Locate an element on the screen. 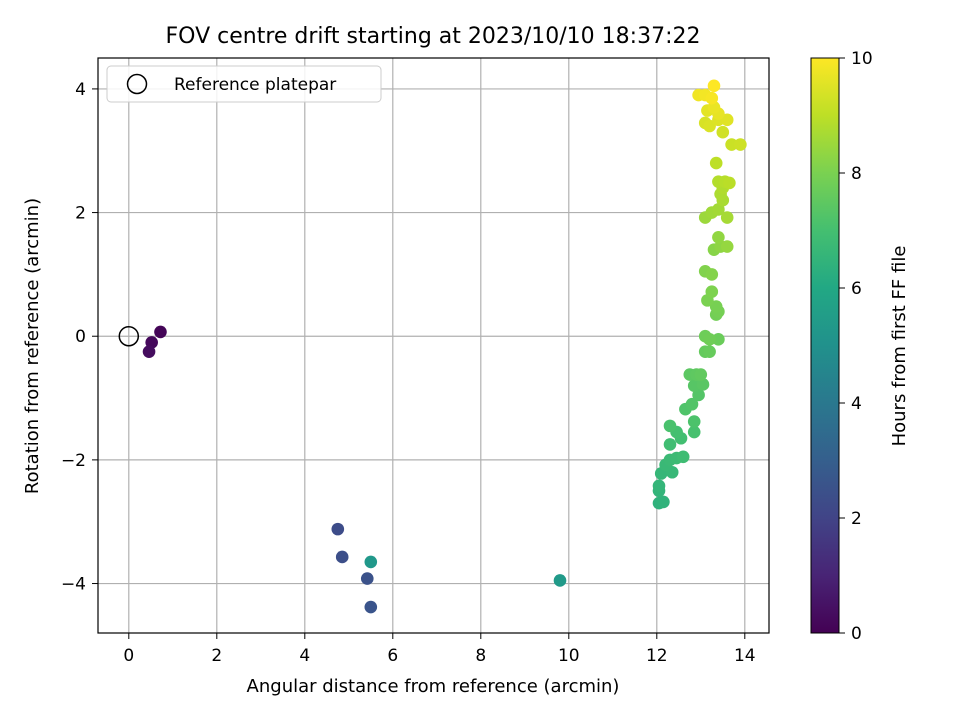 The width and height of the screenshot is (960, 720). colorbar: 0 2 4 6 8 10 Hours from first FF file is located at coordinates (860, 346).